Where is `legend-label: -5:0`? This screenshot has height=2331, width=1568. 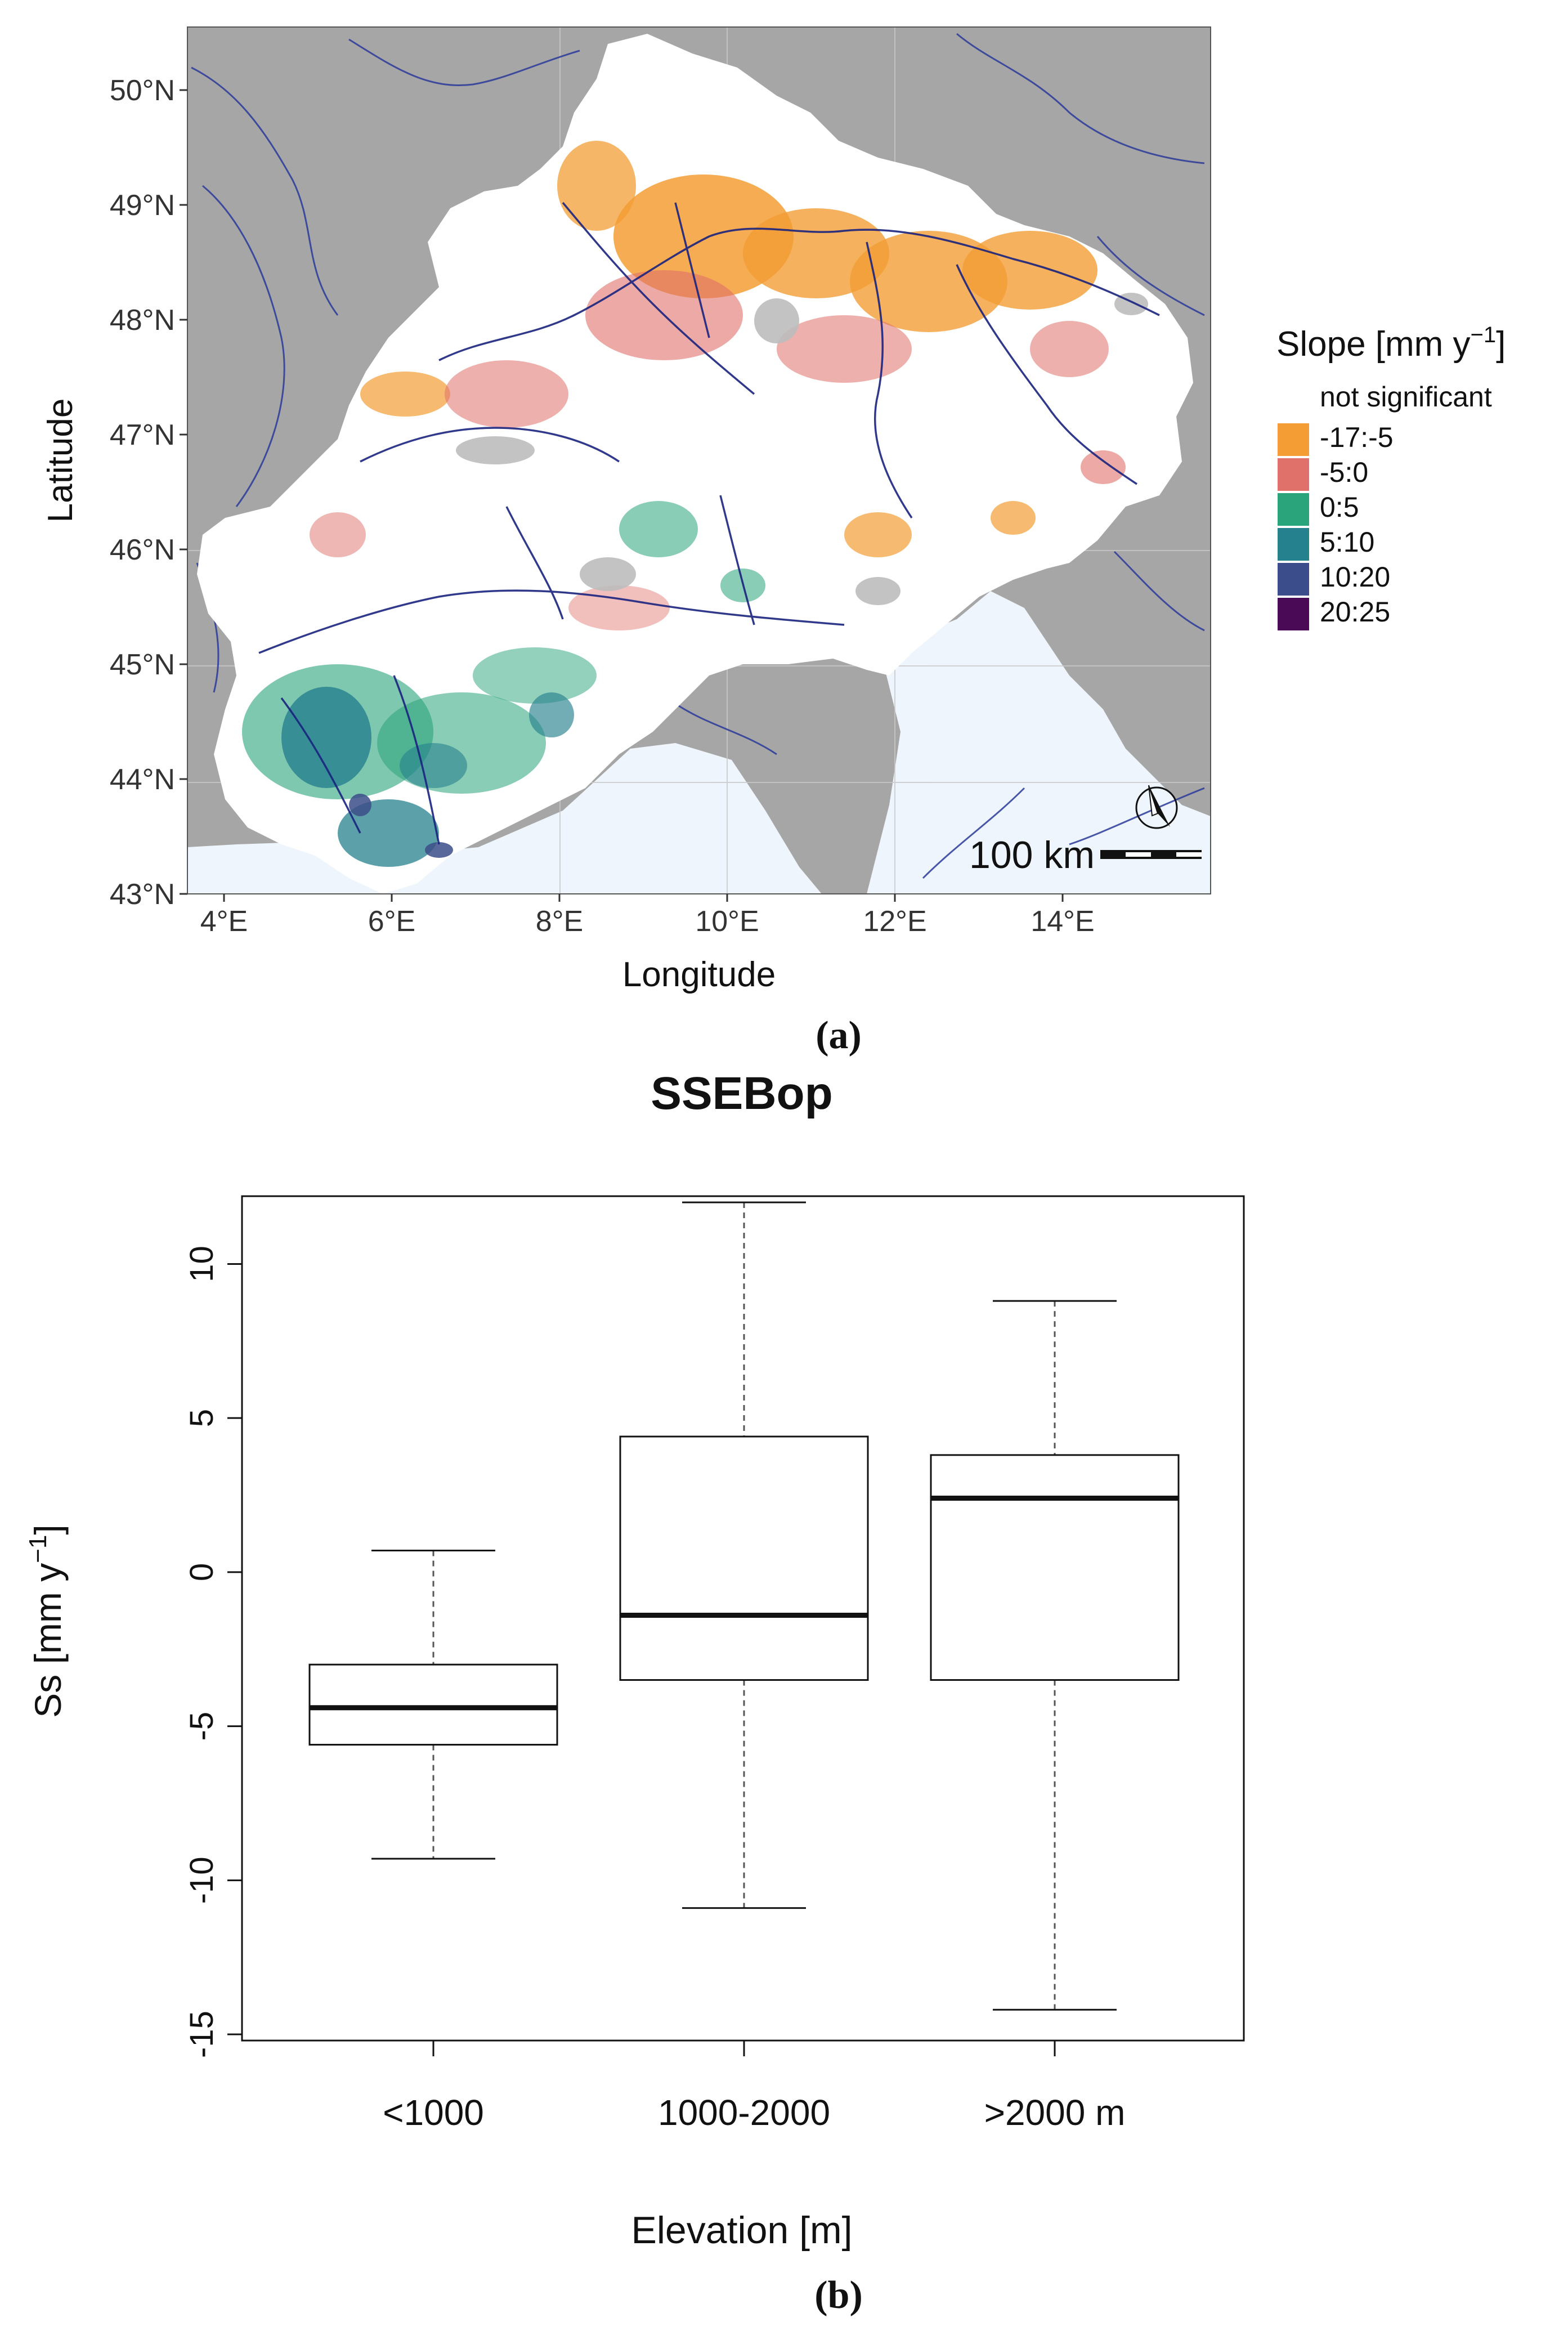
legend-label: -5:0 is located at coordinates (1344, 472).